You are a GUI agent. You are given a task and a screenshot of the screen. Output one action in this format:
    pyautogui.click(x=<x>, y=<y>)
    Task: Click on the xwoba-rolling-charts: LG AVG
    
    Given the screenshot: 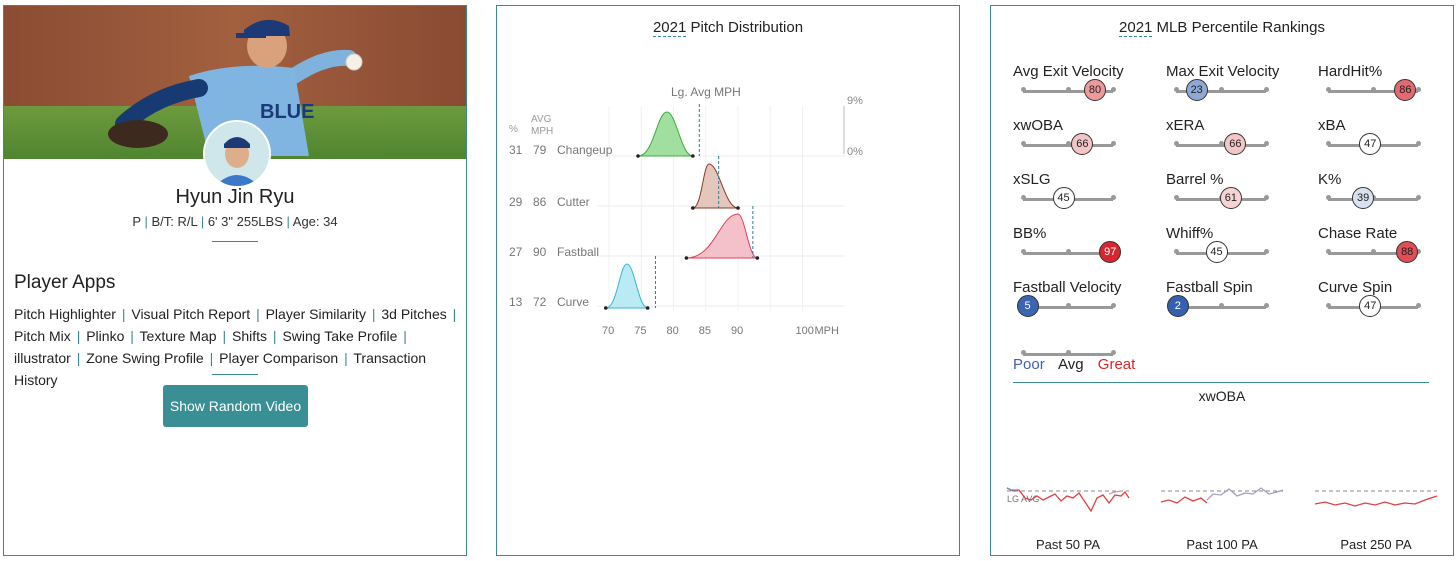 What is the action you would take?
    pyautogui.click(x=1222, y=500)
    